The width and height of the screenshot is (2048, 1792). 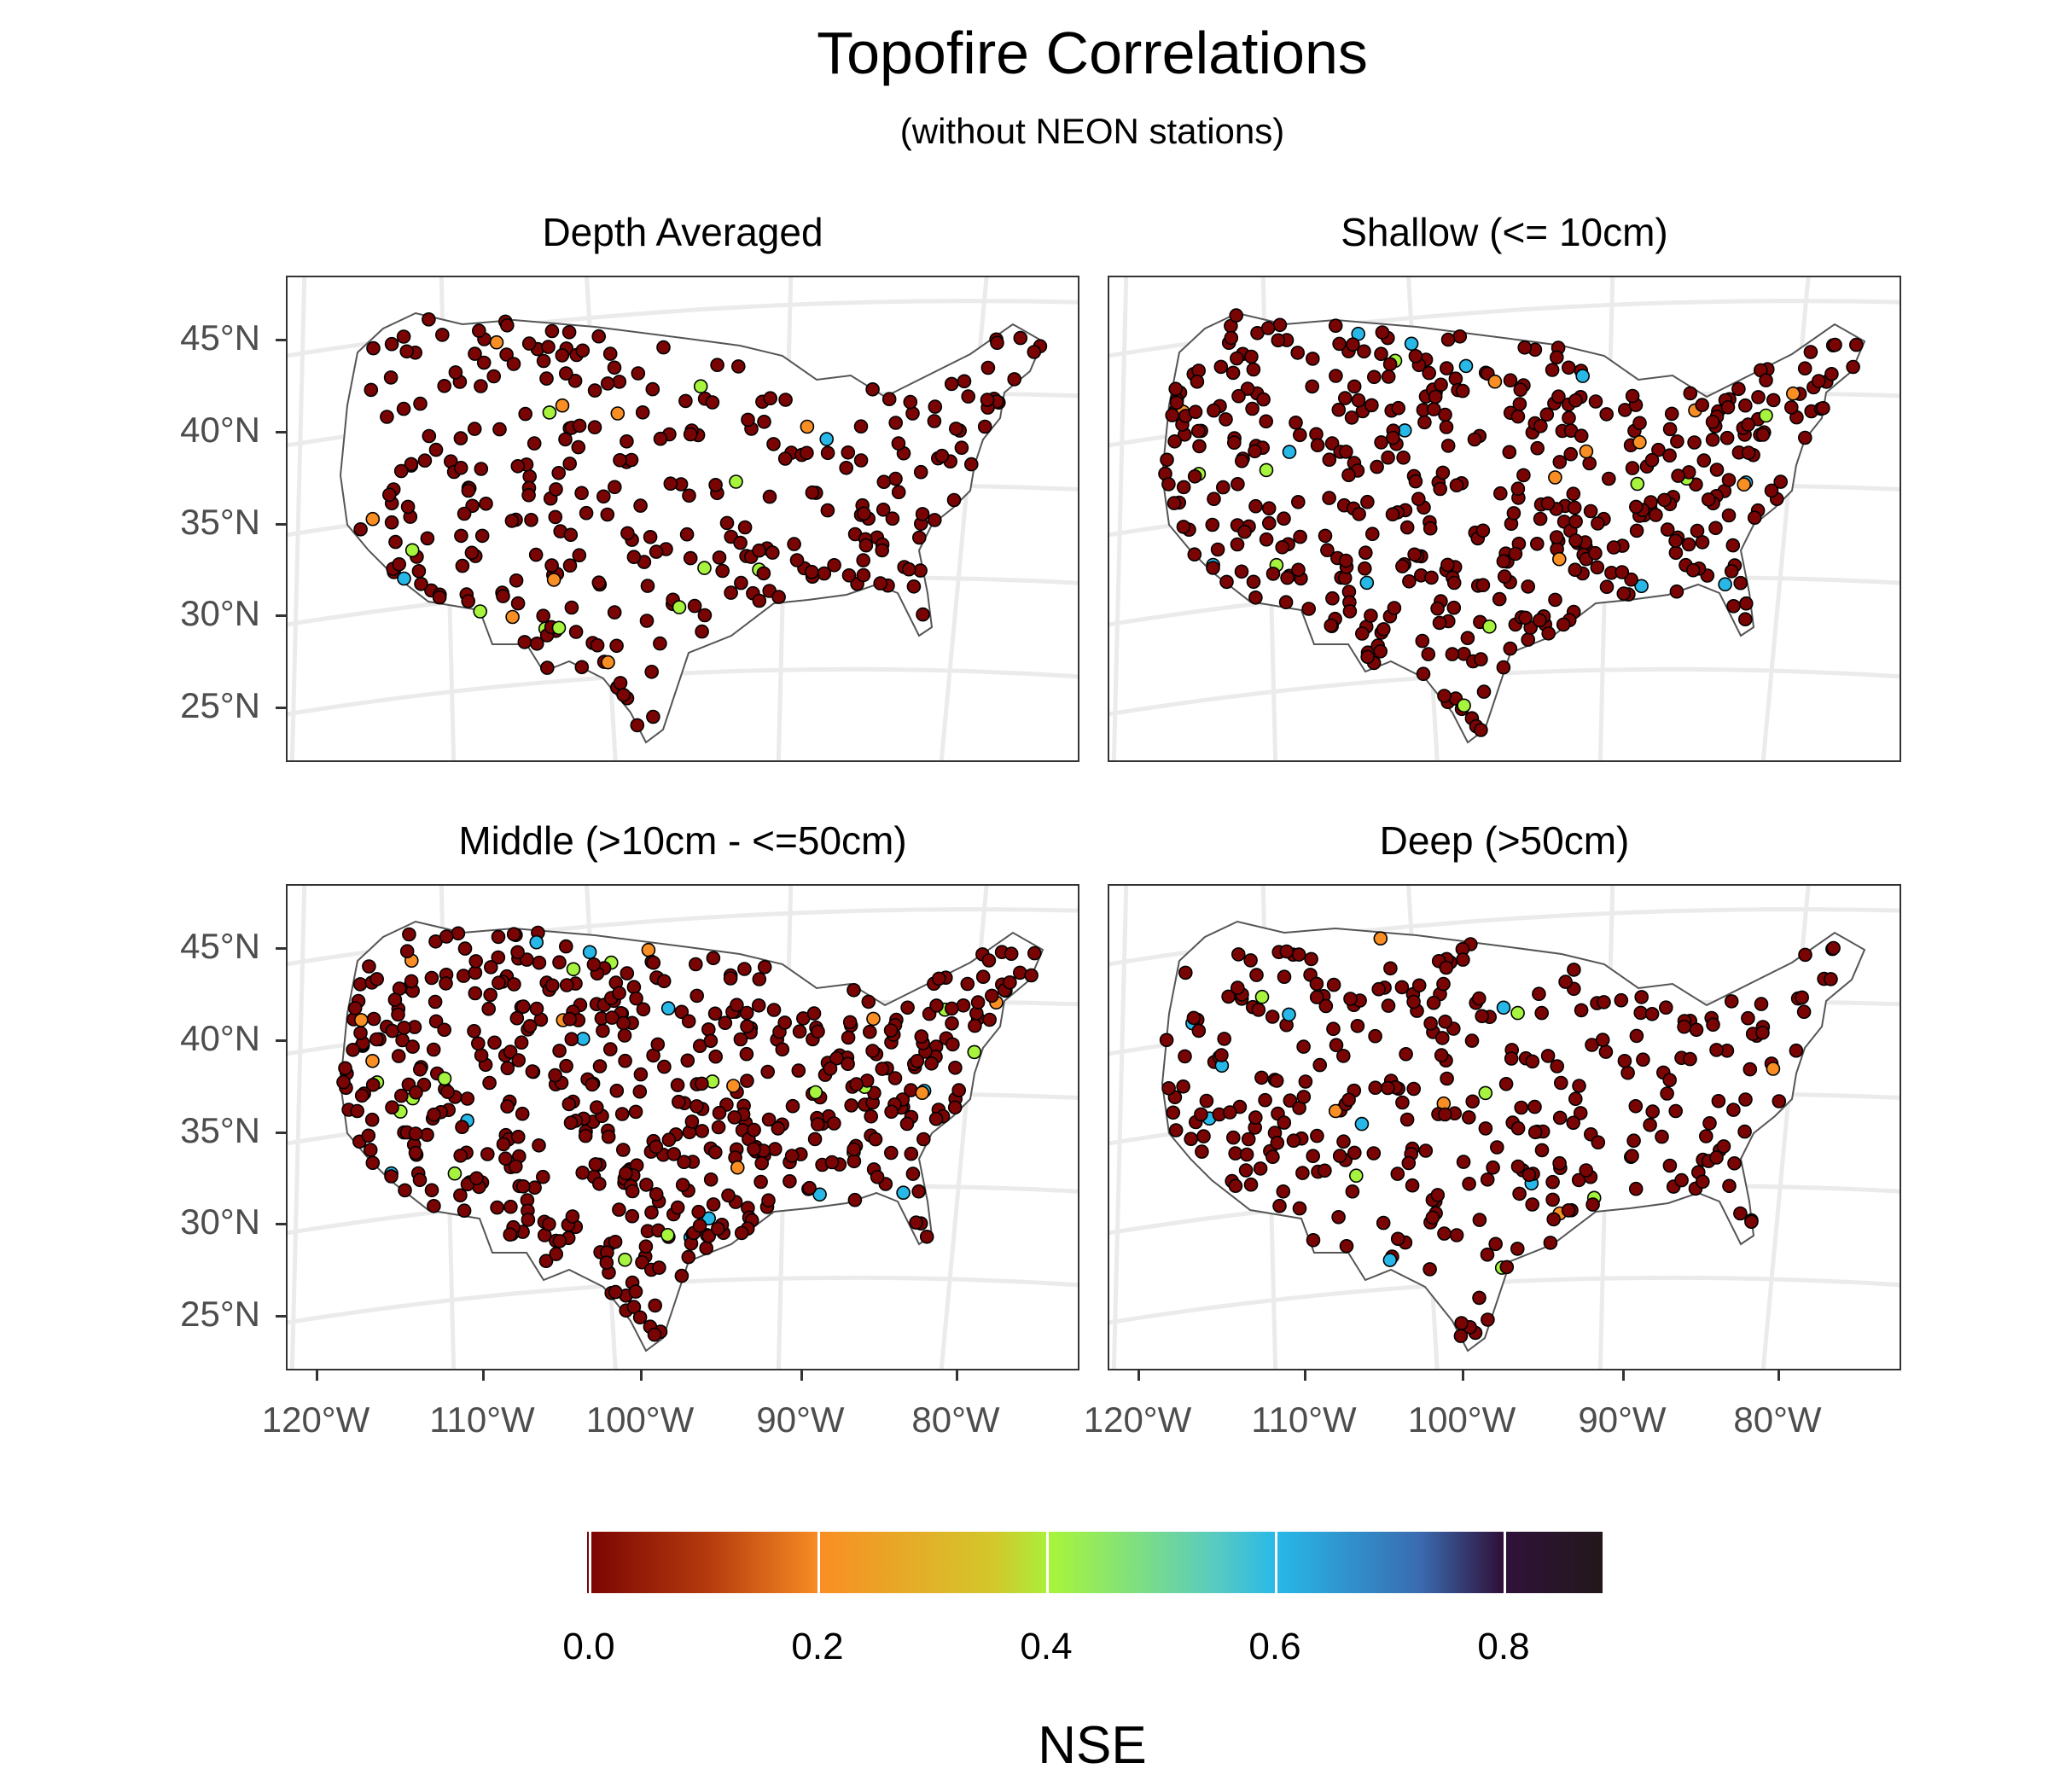 I want to click on y-tick-label: 40°N, so click(x=220, y=430).